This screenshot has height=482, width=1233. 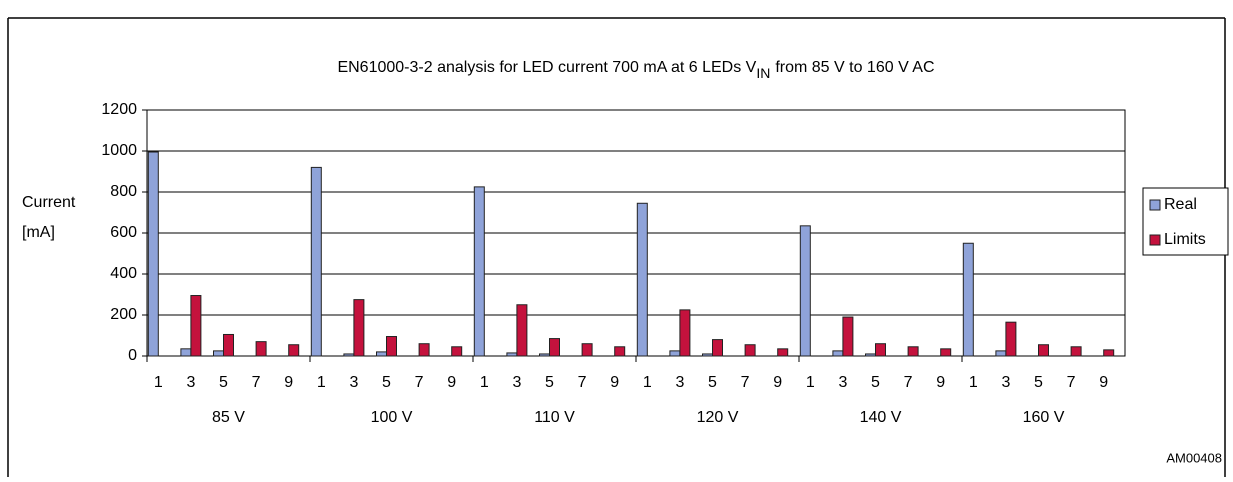 What do you see at coordinates (123, 232) in the screenshot?
I see `y-tick-label: 600` at bounding box center [123, 232].